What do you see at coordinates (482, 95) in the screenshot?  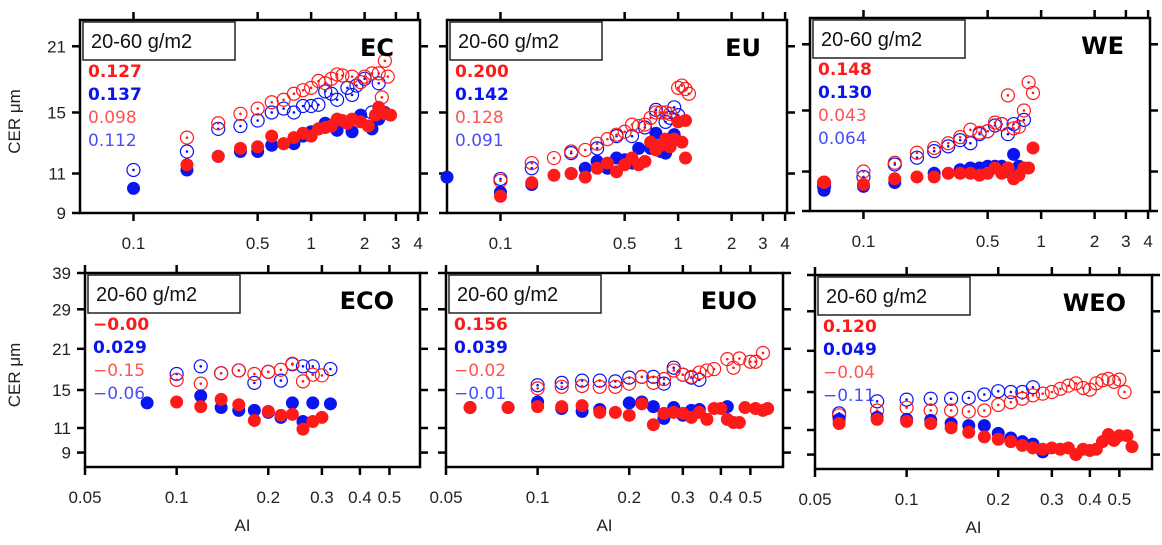 I see `stat-value-blue-filled: 0.142` at bounding box center [482, 95].